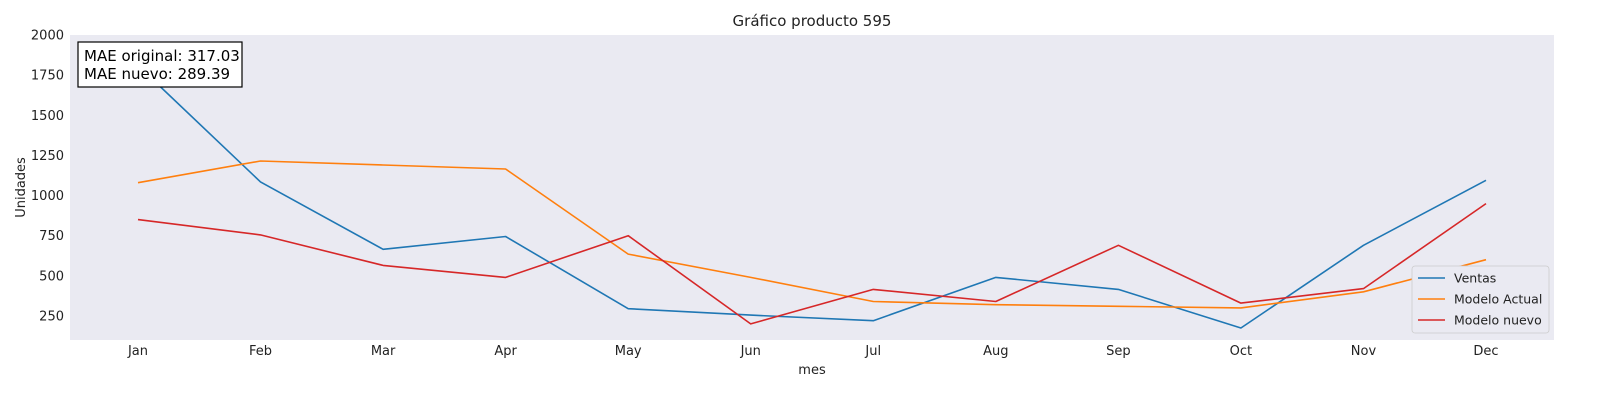  What do you see at coordinates (47, 116) in the screenshot?
I see `y-tick-label: 1500` at bounding box center [47, 116].